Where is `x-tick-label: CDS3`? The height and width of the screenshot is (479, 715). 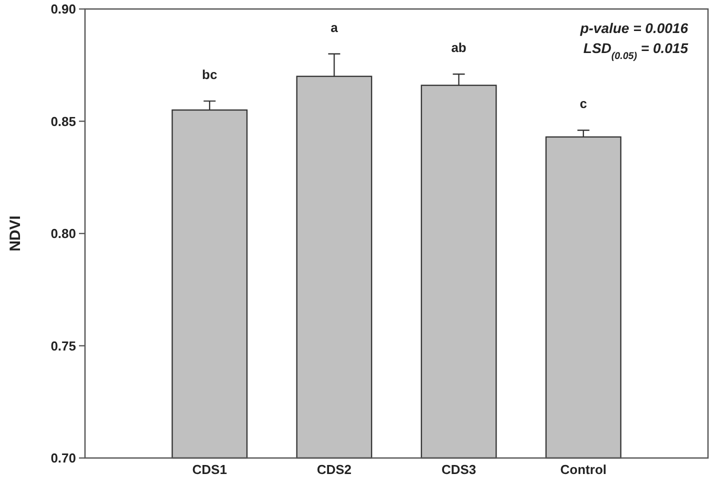 x-tick-label: CDS3 is located at coordinates (458, 469).